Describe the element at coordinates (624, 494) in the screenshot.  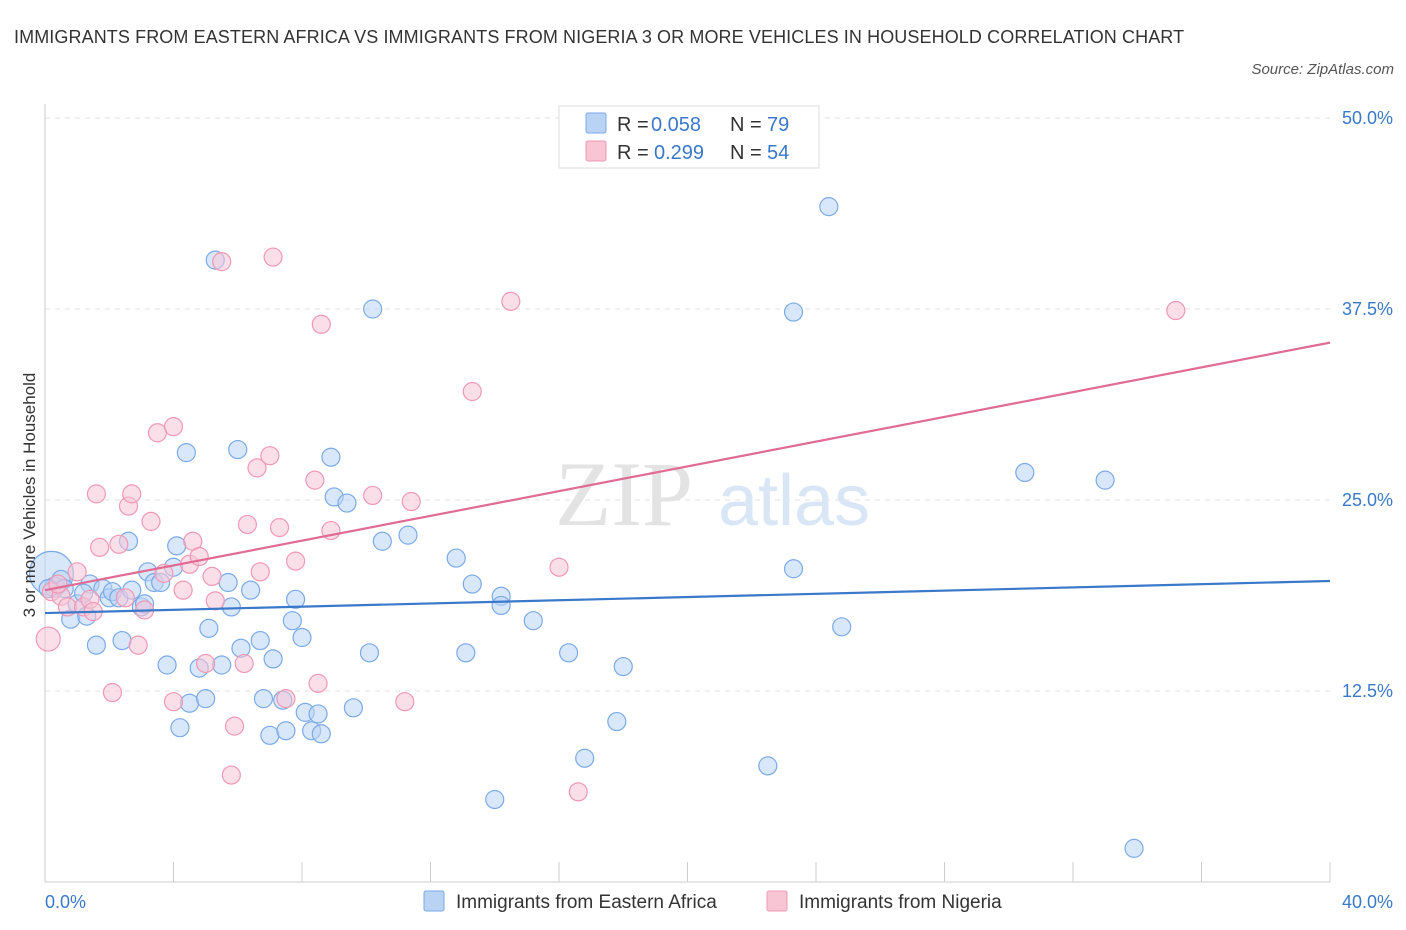
I see `watermark-zip: ZIP` at that location.